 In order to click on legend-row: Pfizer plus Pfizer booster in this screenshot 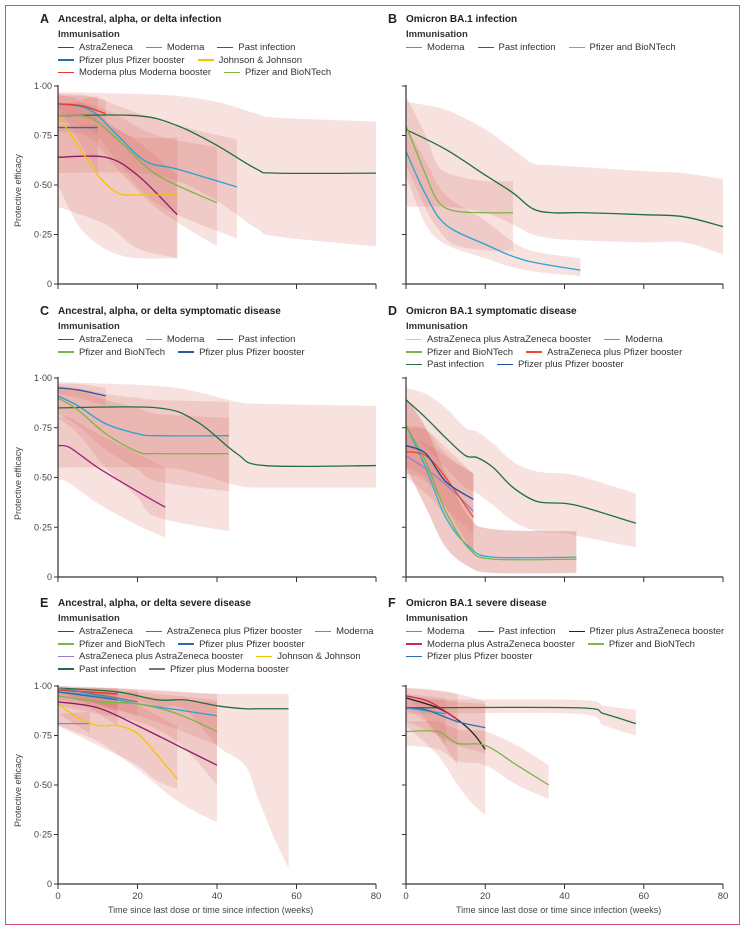, I will do `click(469, 656)`.